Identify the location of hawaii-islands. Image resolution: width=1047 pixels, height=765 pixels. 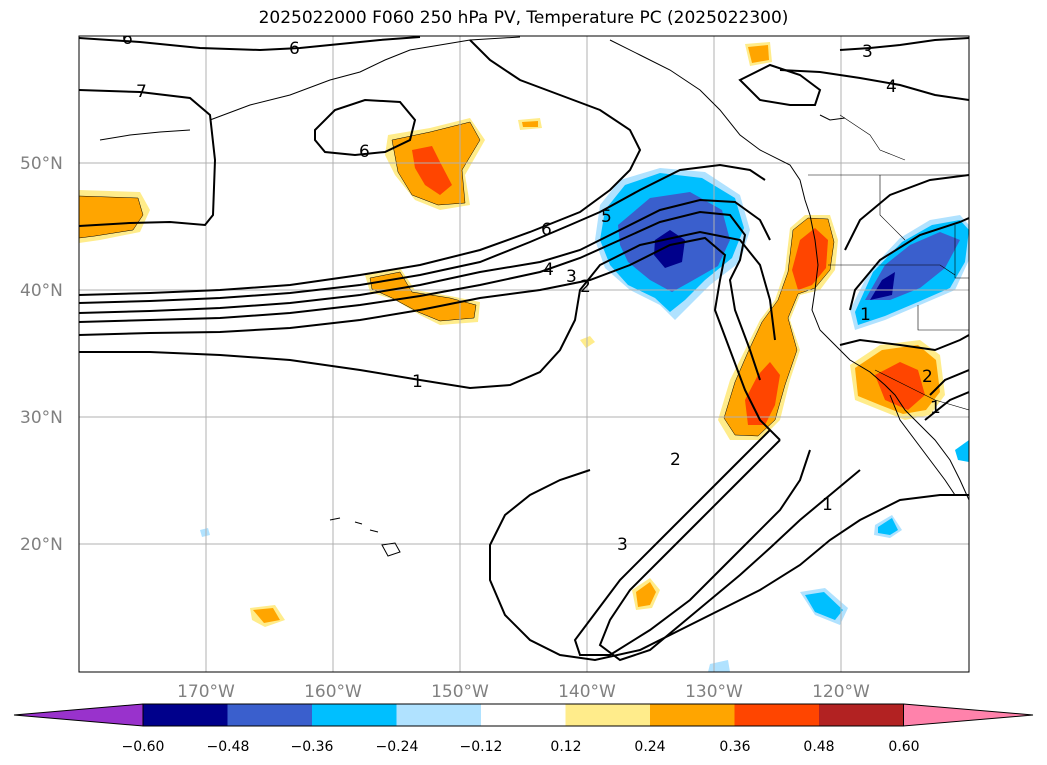
(365, 537).